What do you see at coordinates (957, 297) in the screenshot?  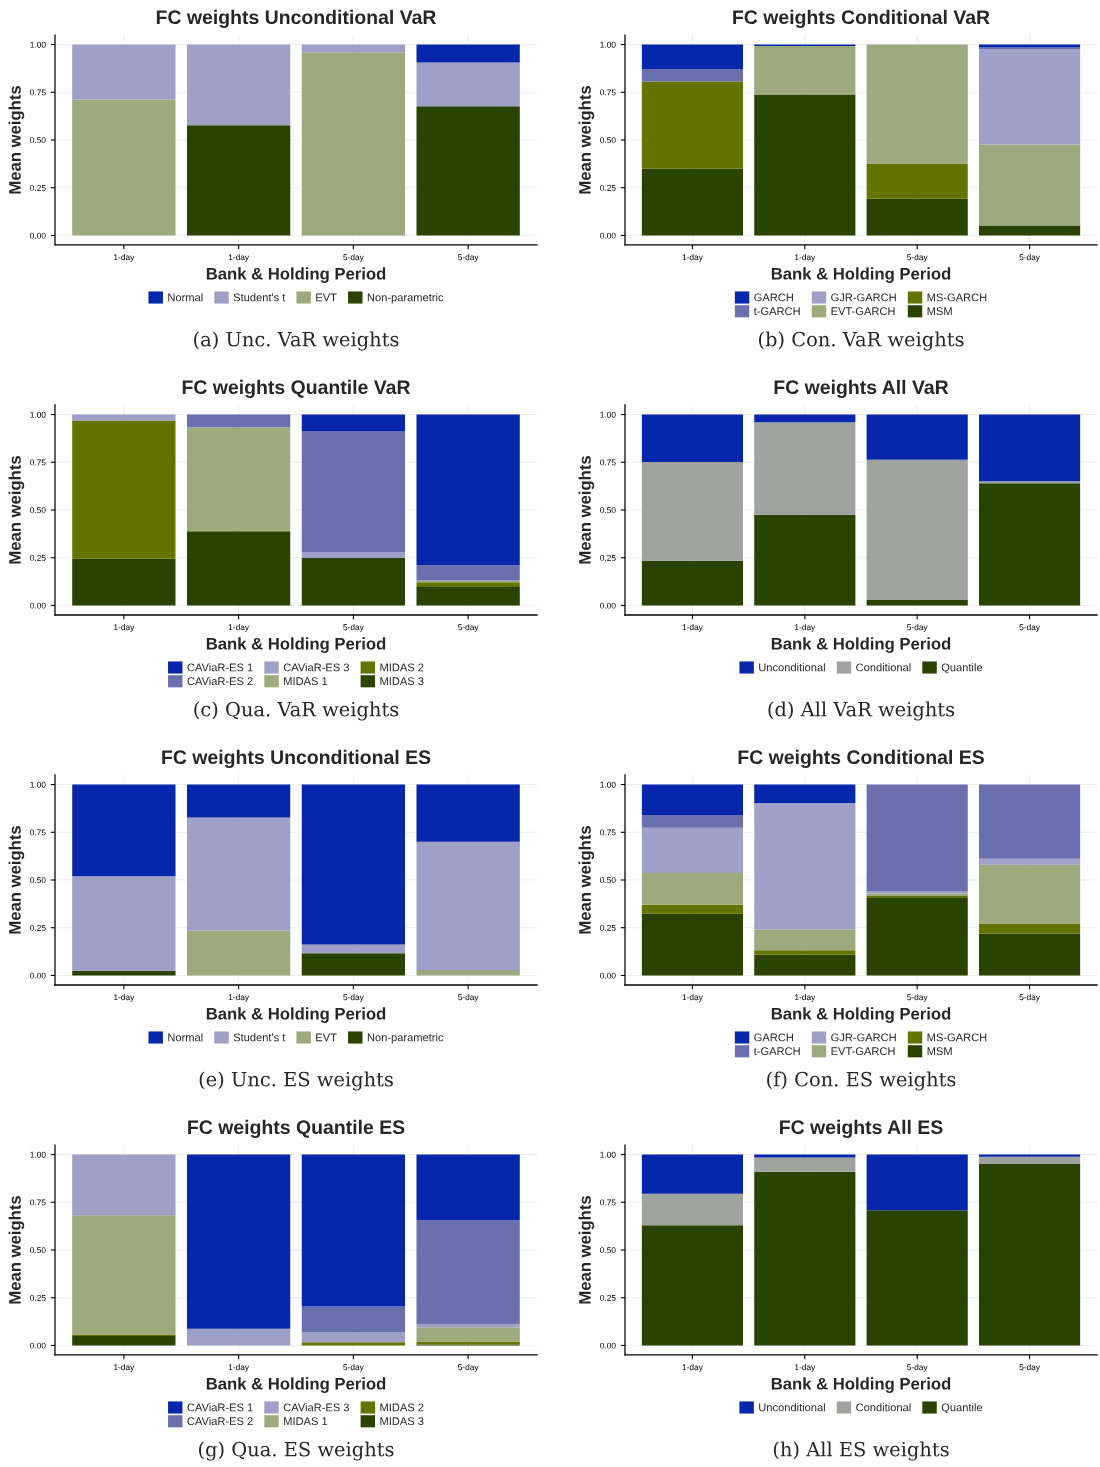 I see `legend-label: MS-GARCH` at bounding box center [957, 297].